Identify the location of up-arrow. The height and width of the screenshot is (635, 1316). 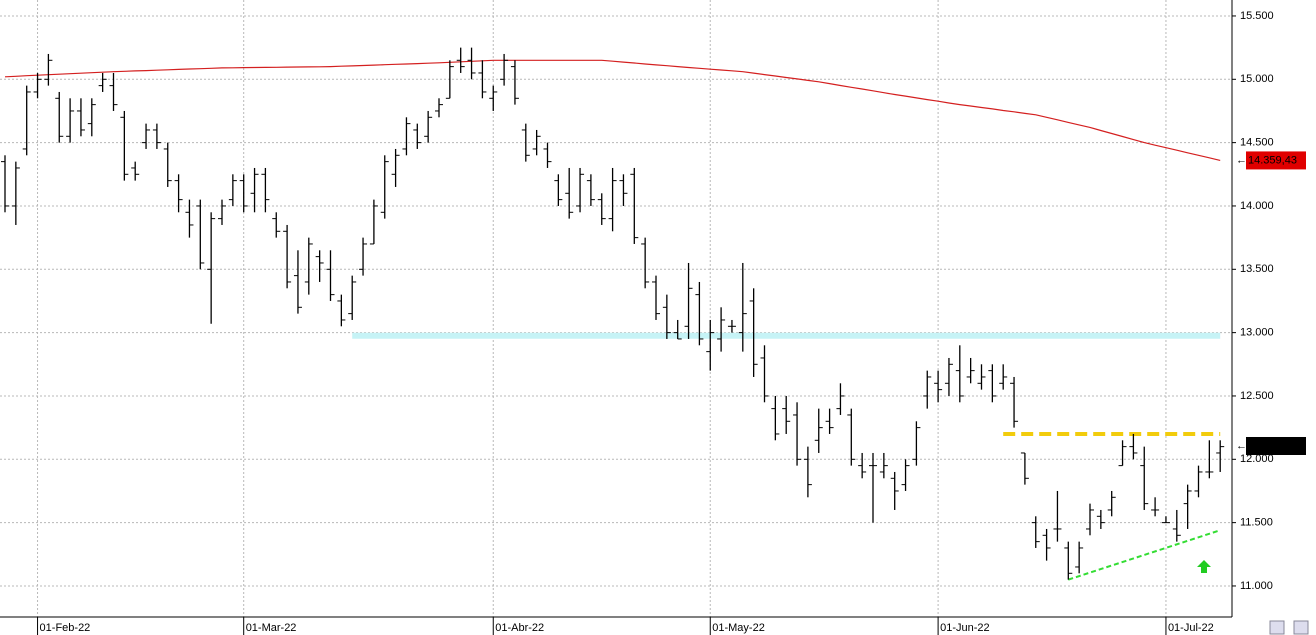
(1204, 566).